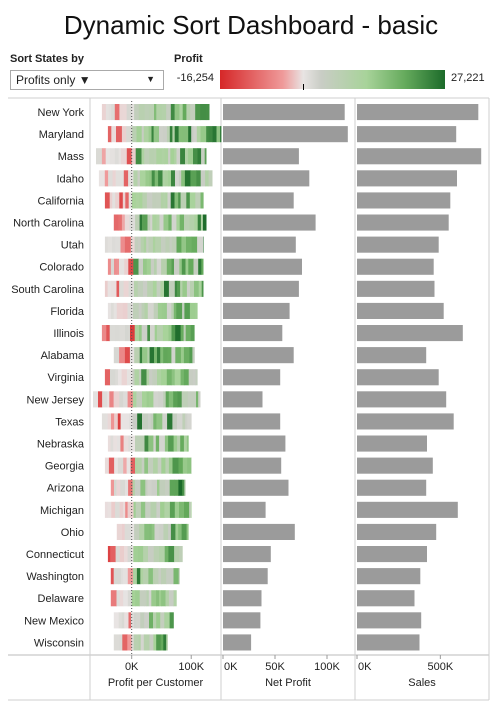 Image resolution: width=502 pixels, height=702 pixels. What do you see at coordinates (59, 643) in the screenshot?
I see `state-label: Wisconsin` at bounding box center [59, 643].